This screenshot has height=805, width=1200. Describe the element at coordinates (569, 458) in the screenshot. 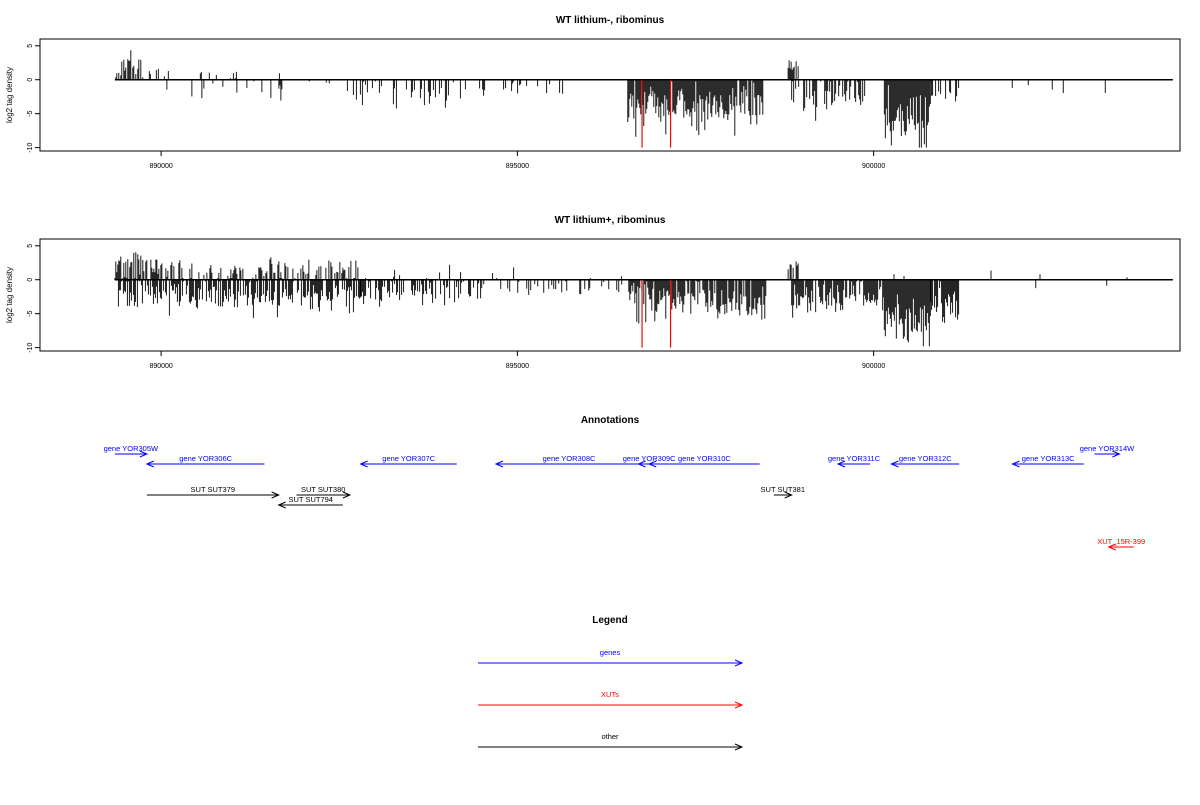

I see `feature-label: gene YOR308C` at that location.